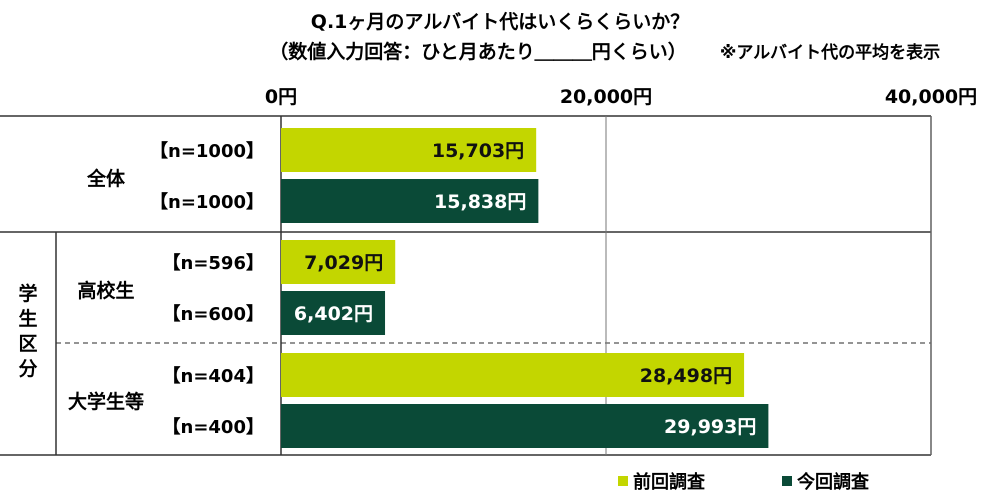 This screenshot has height=502, width=1000. I want to click on n-label: 【n=596】, so click(213, 263).